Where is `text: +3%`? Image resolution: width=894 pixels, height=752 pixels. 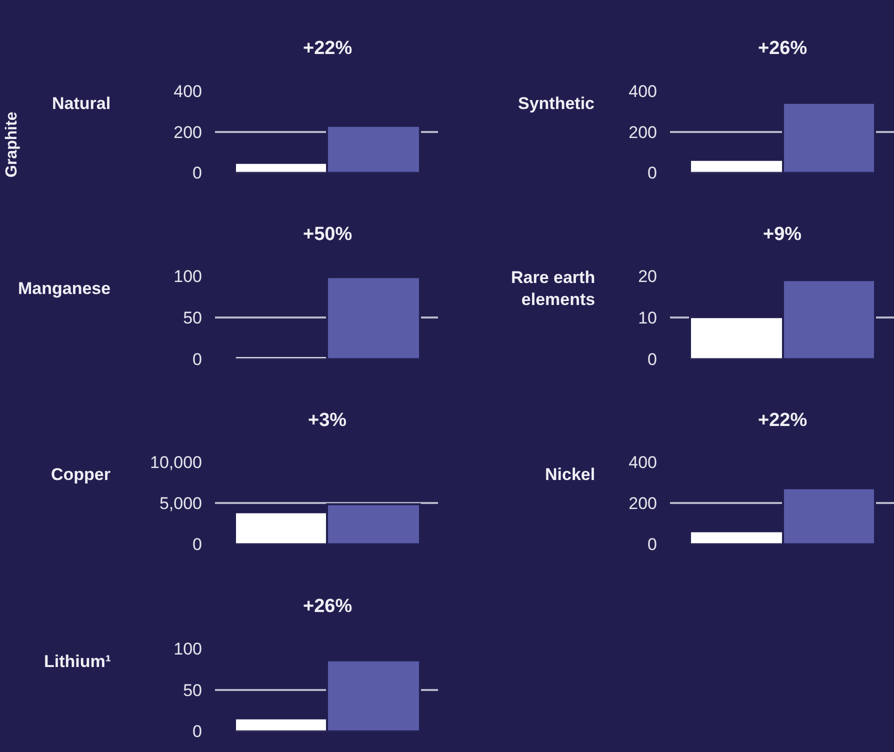 text: +3% is located at coordinates (327, 420).